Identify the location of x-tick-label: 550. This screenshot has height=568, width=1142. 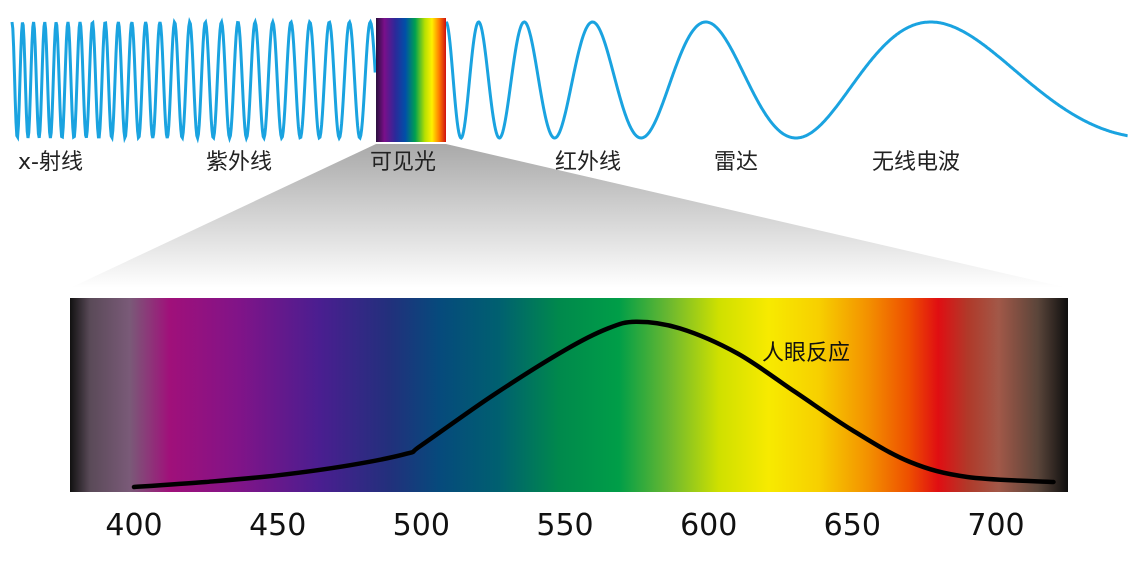
(564, 525).